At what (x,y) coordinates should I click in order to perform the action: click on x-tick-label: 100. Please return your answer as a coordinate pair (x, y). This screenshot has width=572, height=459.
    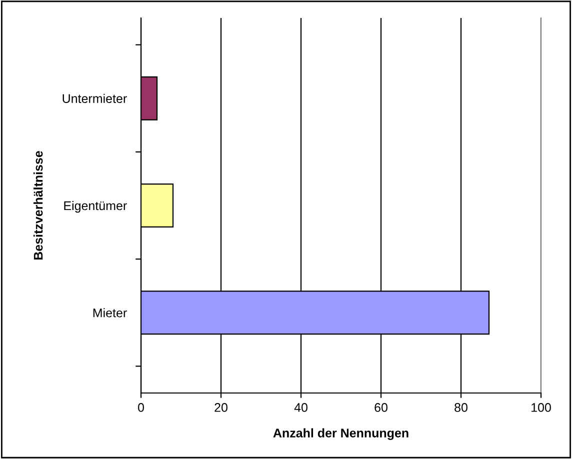
    Looking at the image, I should click on (541, 407).